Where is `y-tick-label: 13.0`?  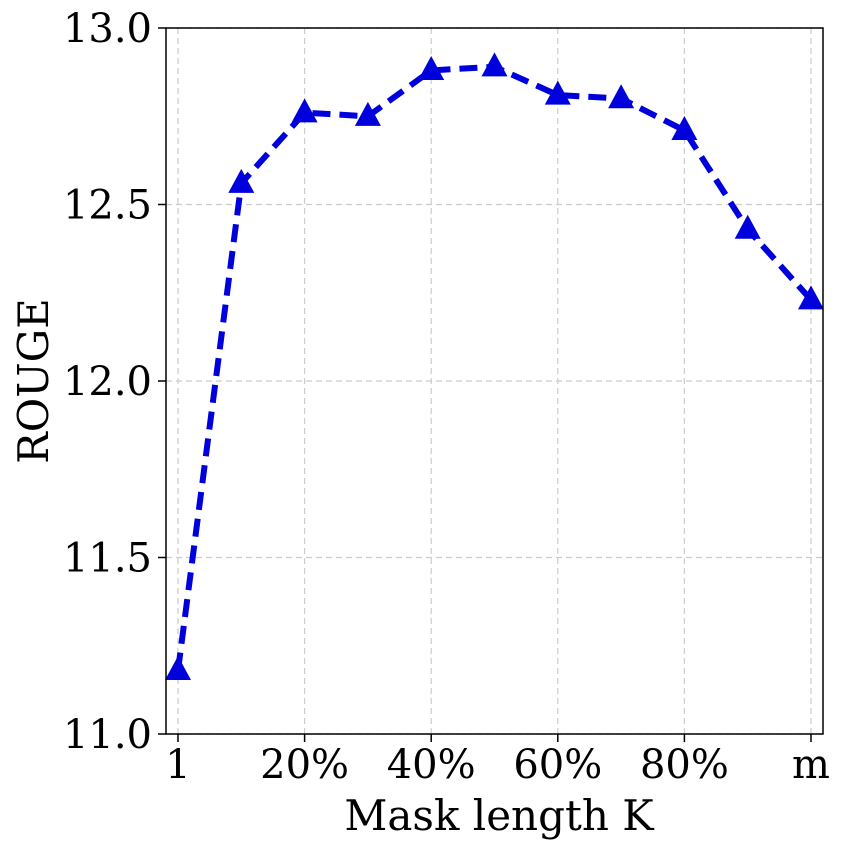 y-tick-label: 13.0 is located at coordinates (107, 29).